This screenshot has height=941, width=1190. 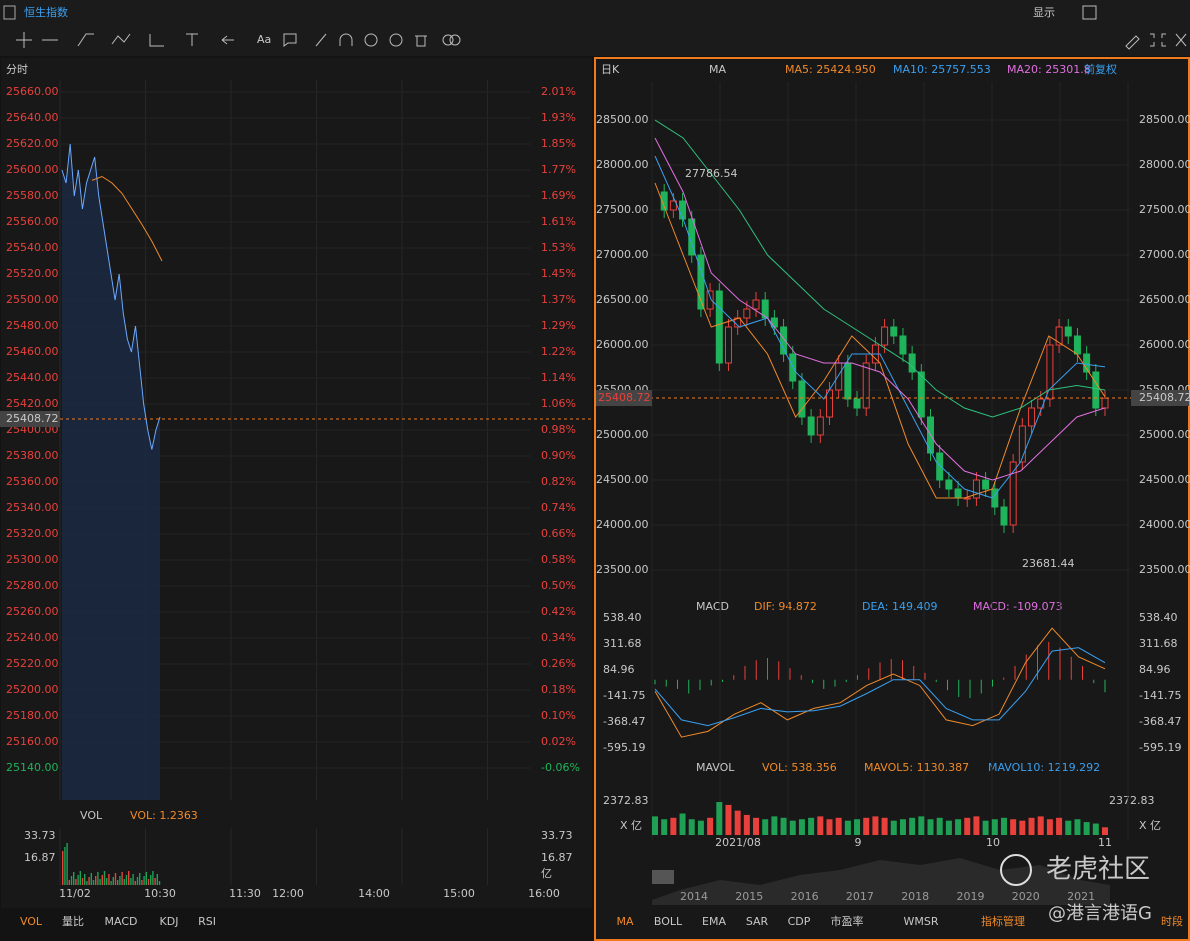 I want to click on right-tab: WMSR, so click(x=921, y=921).